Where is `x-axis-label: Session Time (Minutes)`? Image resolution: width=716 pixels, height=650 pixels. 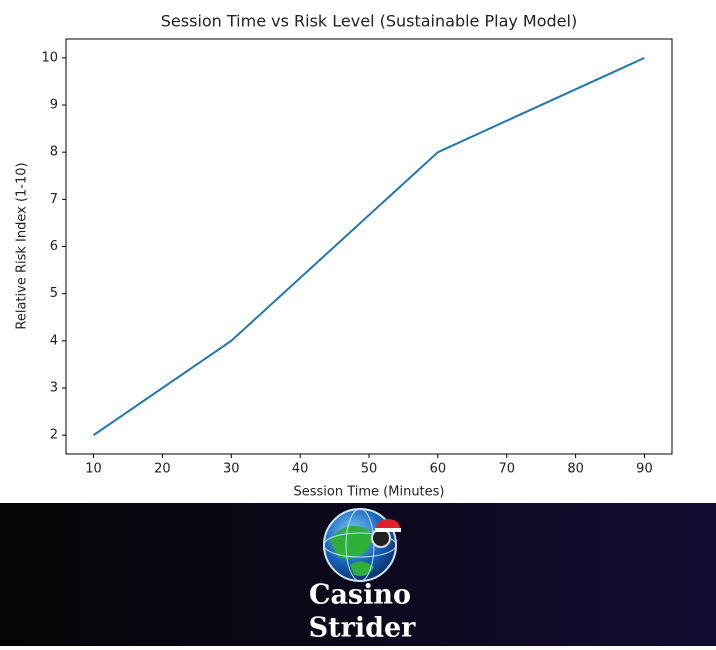 x-axis-label: Session Time (Minutes) is located at coordinates (369, 492).